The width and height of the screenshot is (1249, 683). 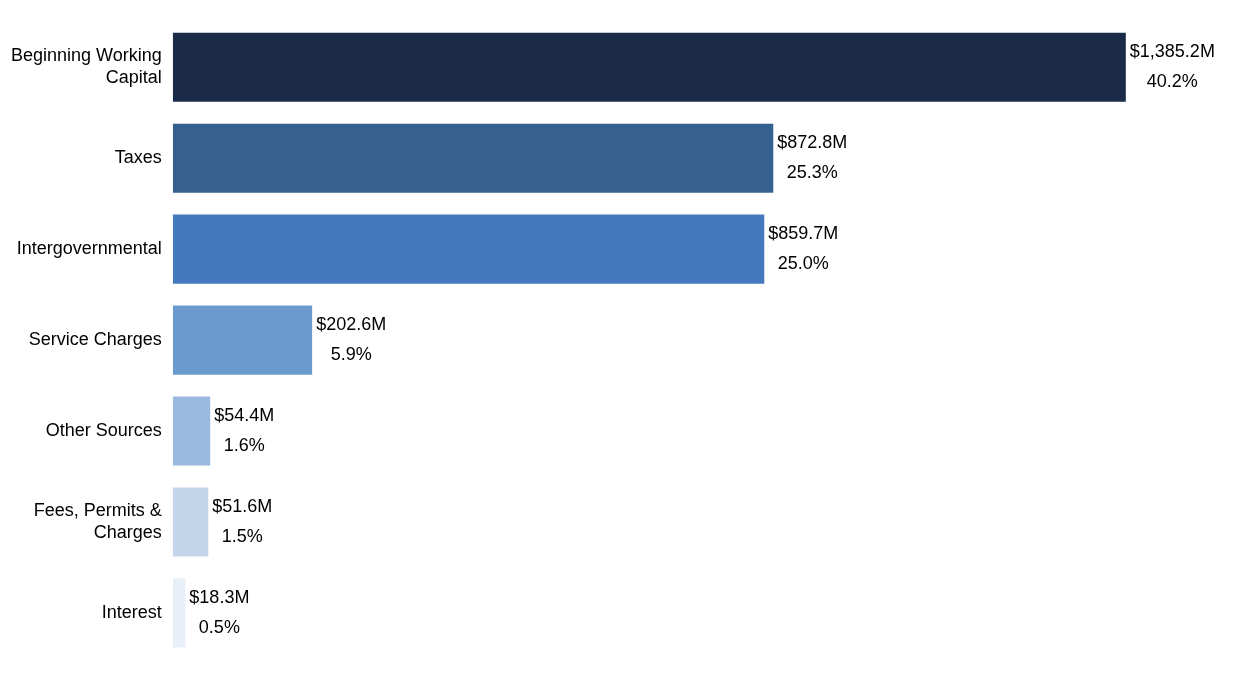 I want to click on data-label: $872.8M, so click(x=812, y=142).